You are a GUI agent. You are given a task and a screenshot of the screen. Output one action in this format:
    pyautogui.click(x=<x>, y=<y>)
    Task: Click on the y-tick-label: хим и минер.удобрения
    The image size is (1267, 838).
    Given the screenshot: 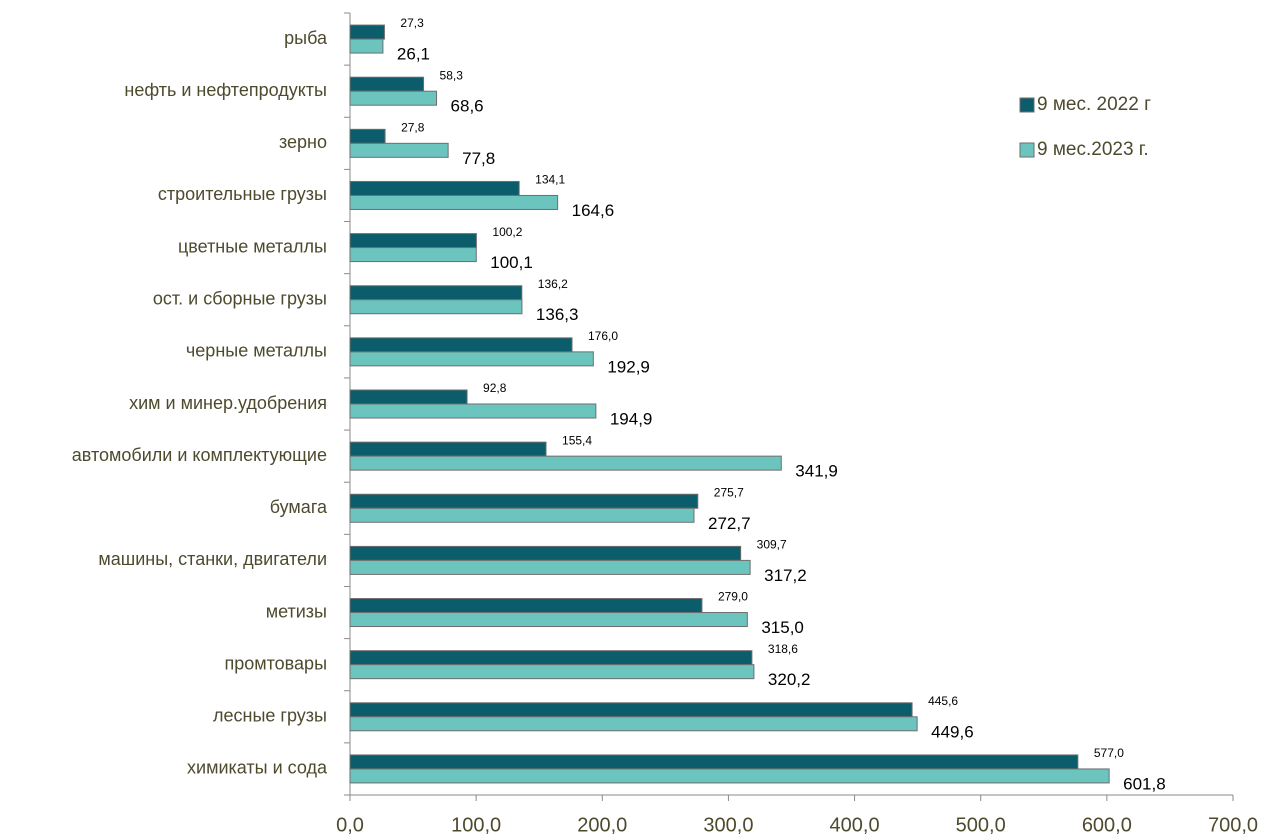 What is the action you would take?
    pyautogui.click(x=228, y=403)
    